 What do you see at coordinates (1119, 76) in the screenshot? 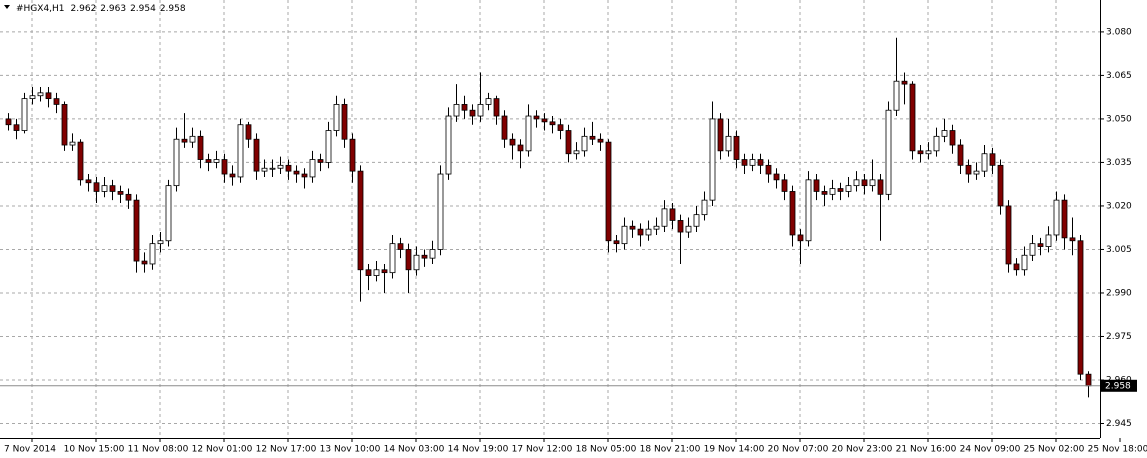
I see `y-tick-label: 3.065` at bounding box center [1119, 76].